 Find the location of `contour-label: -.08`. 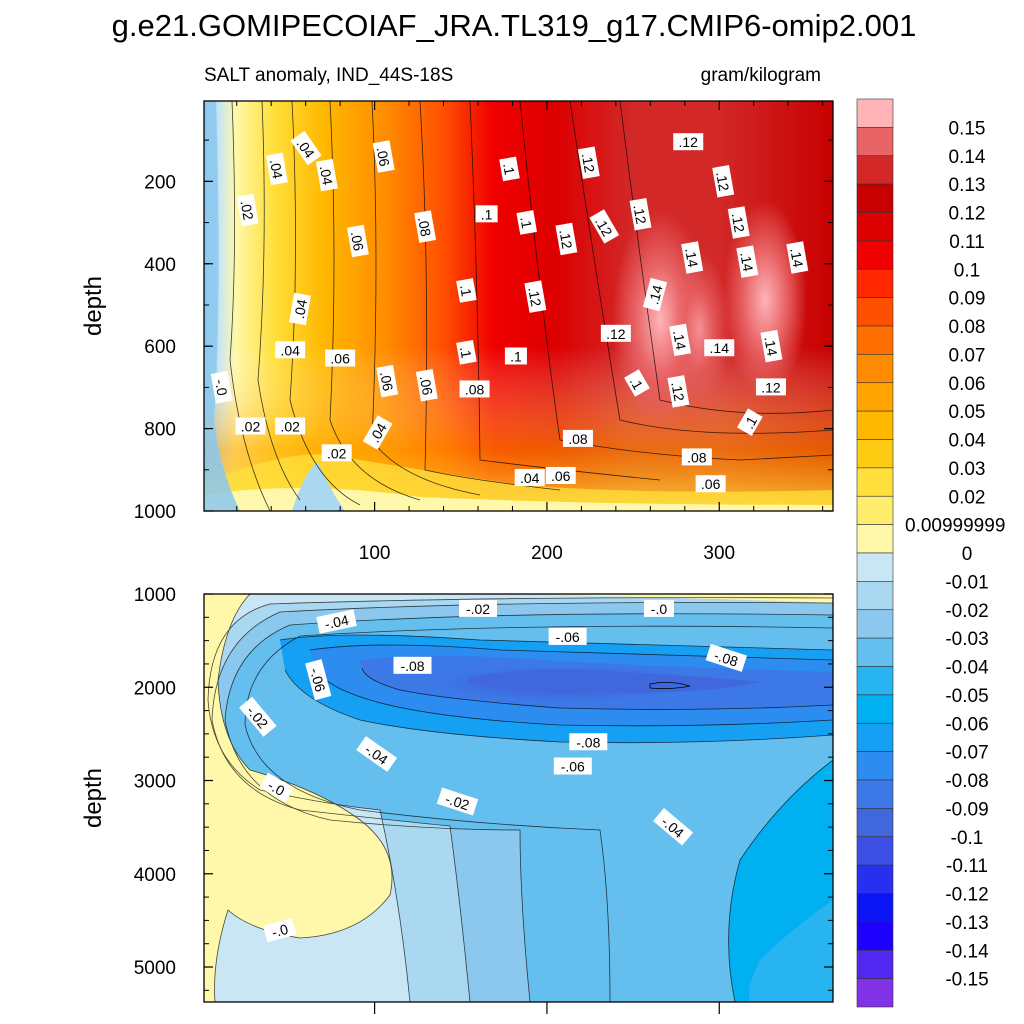

contour-label: -.08 is located at coordinates (726, 657).